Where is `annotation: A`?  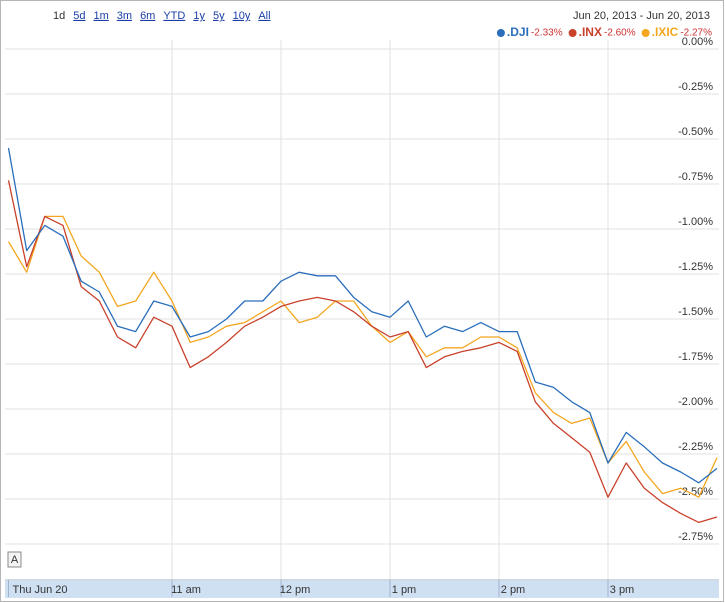 annotation: A is located at coordinates (15, 560).